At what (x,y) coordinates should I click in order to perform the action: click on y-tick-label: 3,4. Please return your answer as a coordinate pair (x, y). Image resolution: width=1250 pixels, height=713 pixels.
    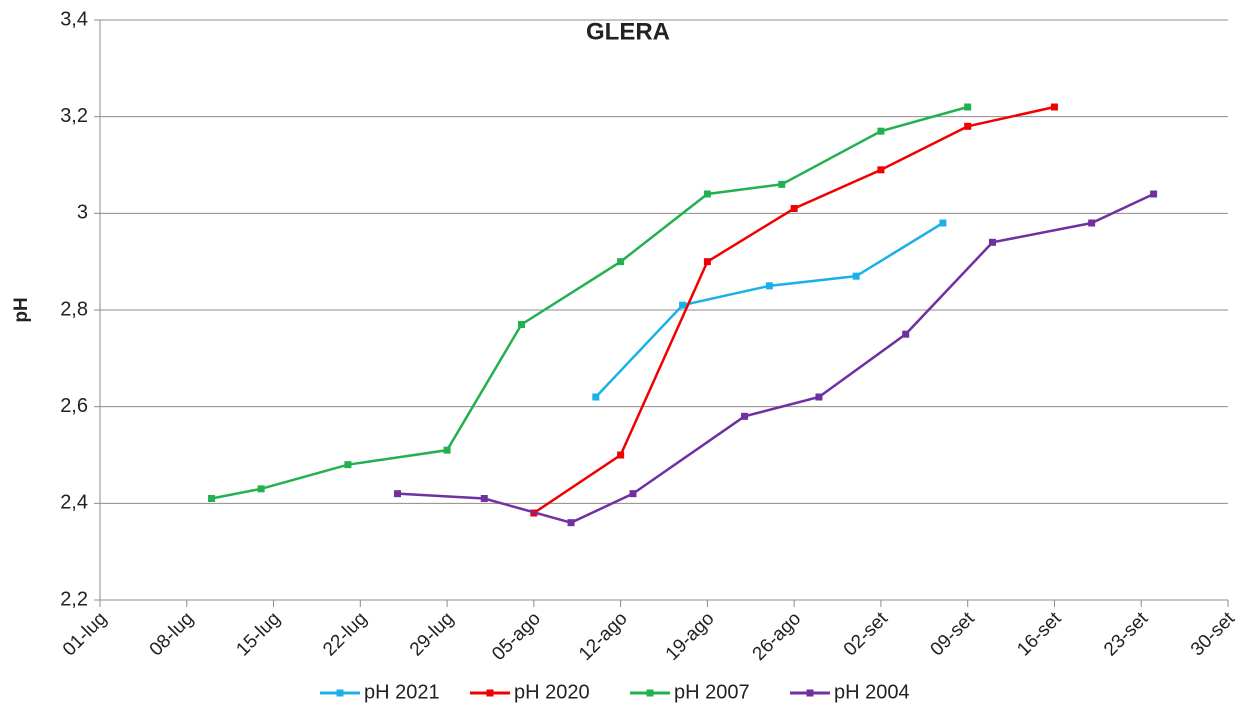
    Looking at the image, I should click on (74, 19).